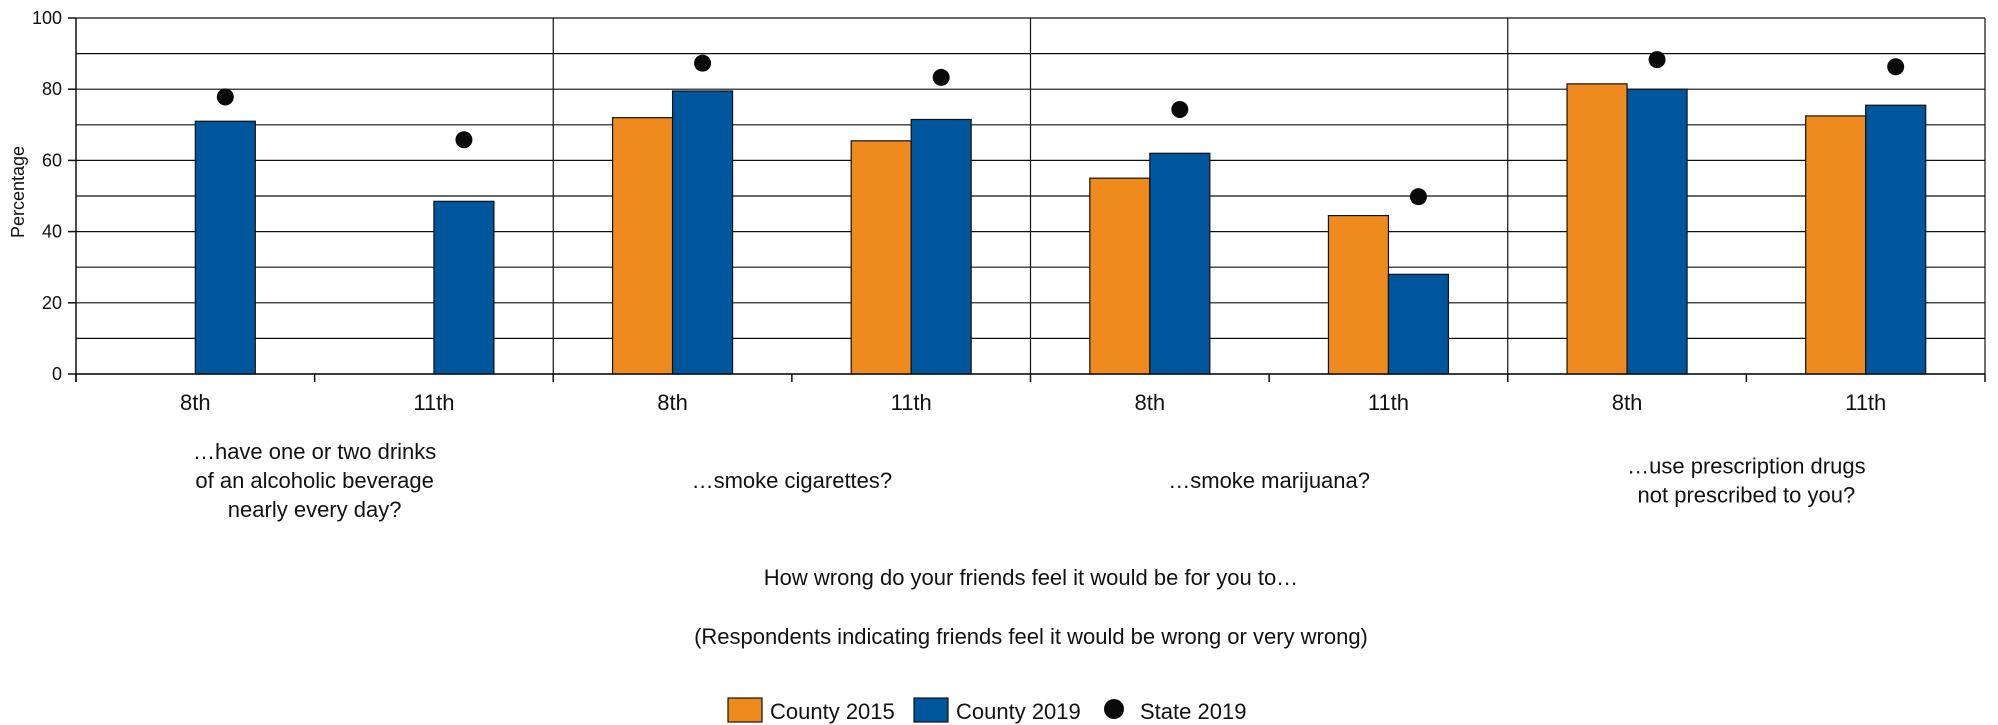  What do you see at coordinates (315, 509) in the screenshot?
I see `group-label-line: nearly every day?` at bounding box center [315, 509].